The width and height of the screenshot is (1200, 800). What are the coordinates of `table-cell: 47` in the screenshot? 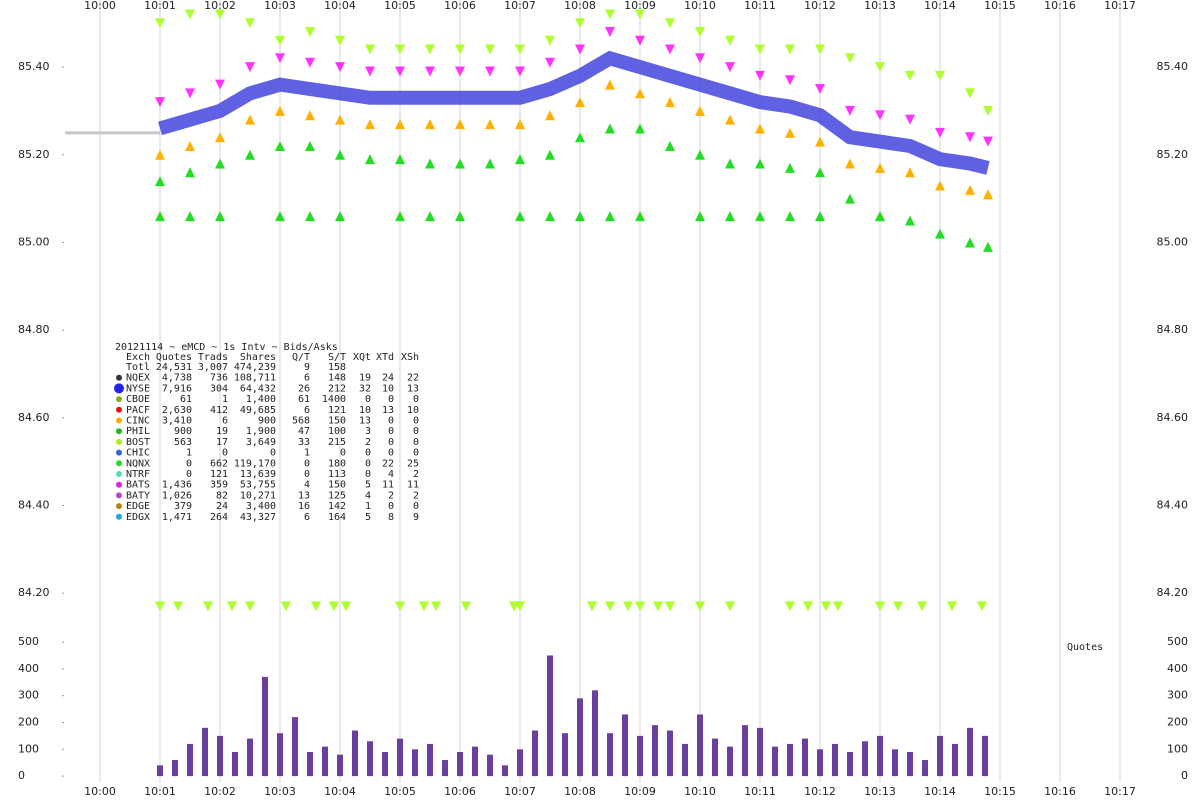 It's located at (304, 431).